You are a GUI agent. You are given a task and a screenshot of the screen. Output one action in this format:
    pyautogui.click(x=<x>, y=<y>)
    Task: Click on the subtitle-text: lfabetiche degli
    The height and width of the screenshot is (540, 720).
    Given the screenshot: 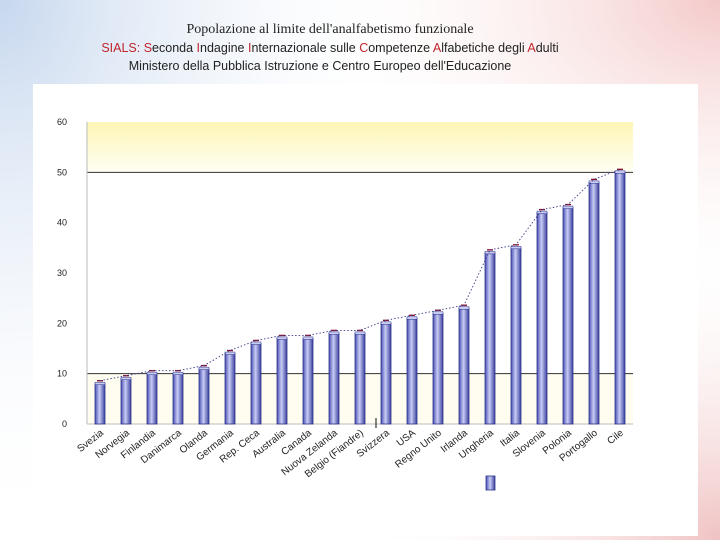 What is the action you would take?
    pyautogui.click(x=484, y=48)
    